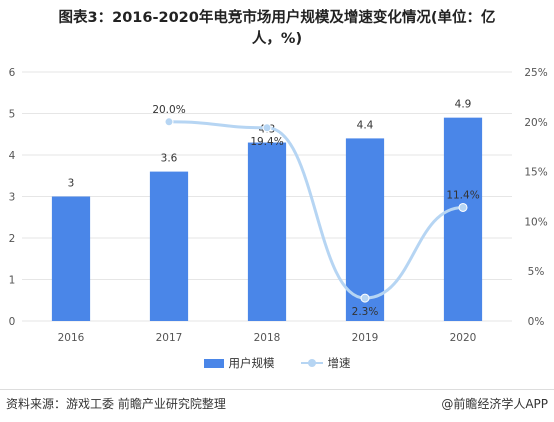 The image size is (554, 422). Describe the element at coordinates (266, 142) in the screenshot. I see `growth-value-label: 19.4%` at that location.